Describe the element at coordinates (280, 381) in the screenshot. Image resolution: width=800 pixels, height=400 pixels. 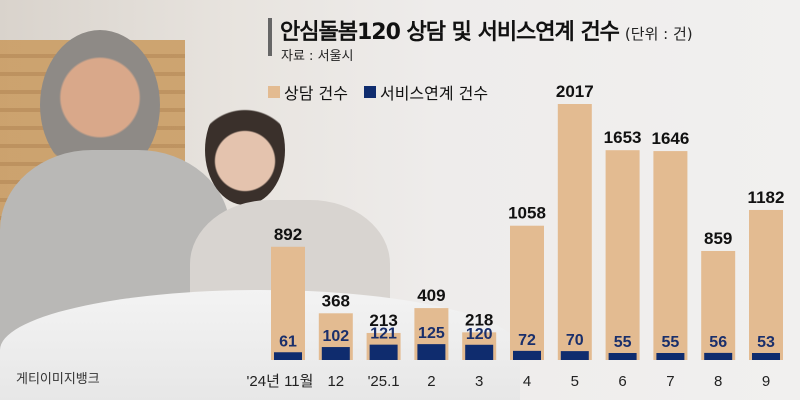
I see `x-tick-label: '24년 11월` at that location.